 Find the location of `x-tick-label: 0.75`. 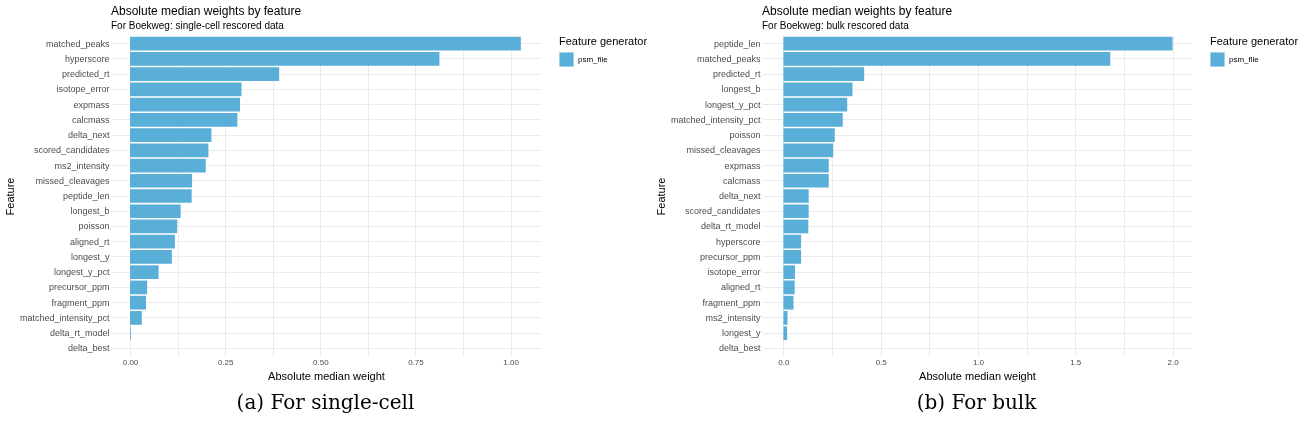

x-tick-label: 0.75 is located at coordinates (415, 362).